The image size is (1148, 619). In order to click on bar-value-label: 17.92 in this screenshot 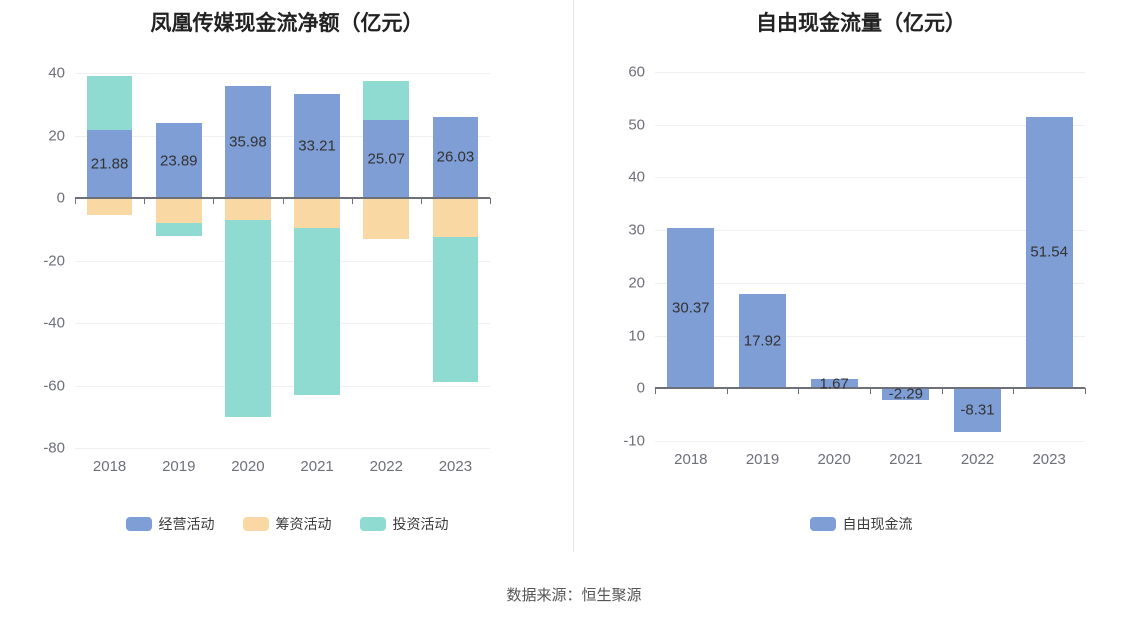, I will do `click(762, 341)`.